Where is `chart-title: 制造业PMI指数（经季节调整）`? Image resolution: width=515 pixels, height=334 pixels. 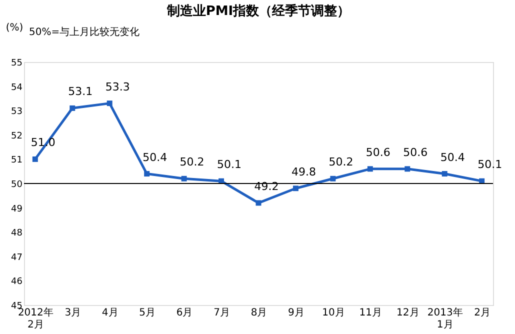 chart-title: 制造业PMI指数（经季节调整） is located at coordinates (258, 11).